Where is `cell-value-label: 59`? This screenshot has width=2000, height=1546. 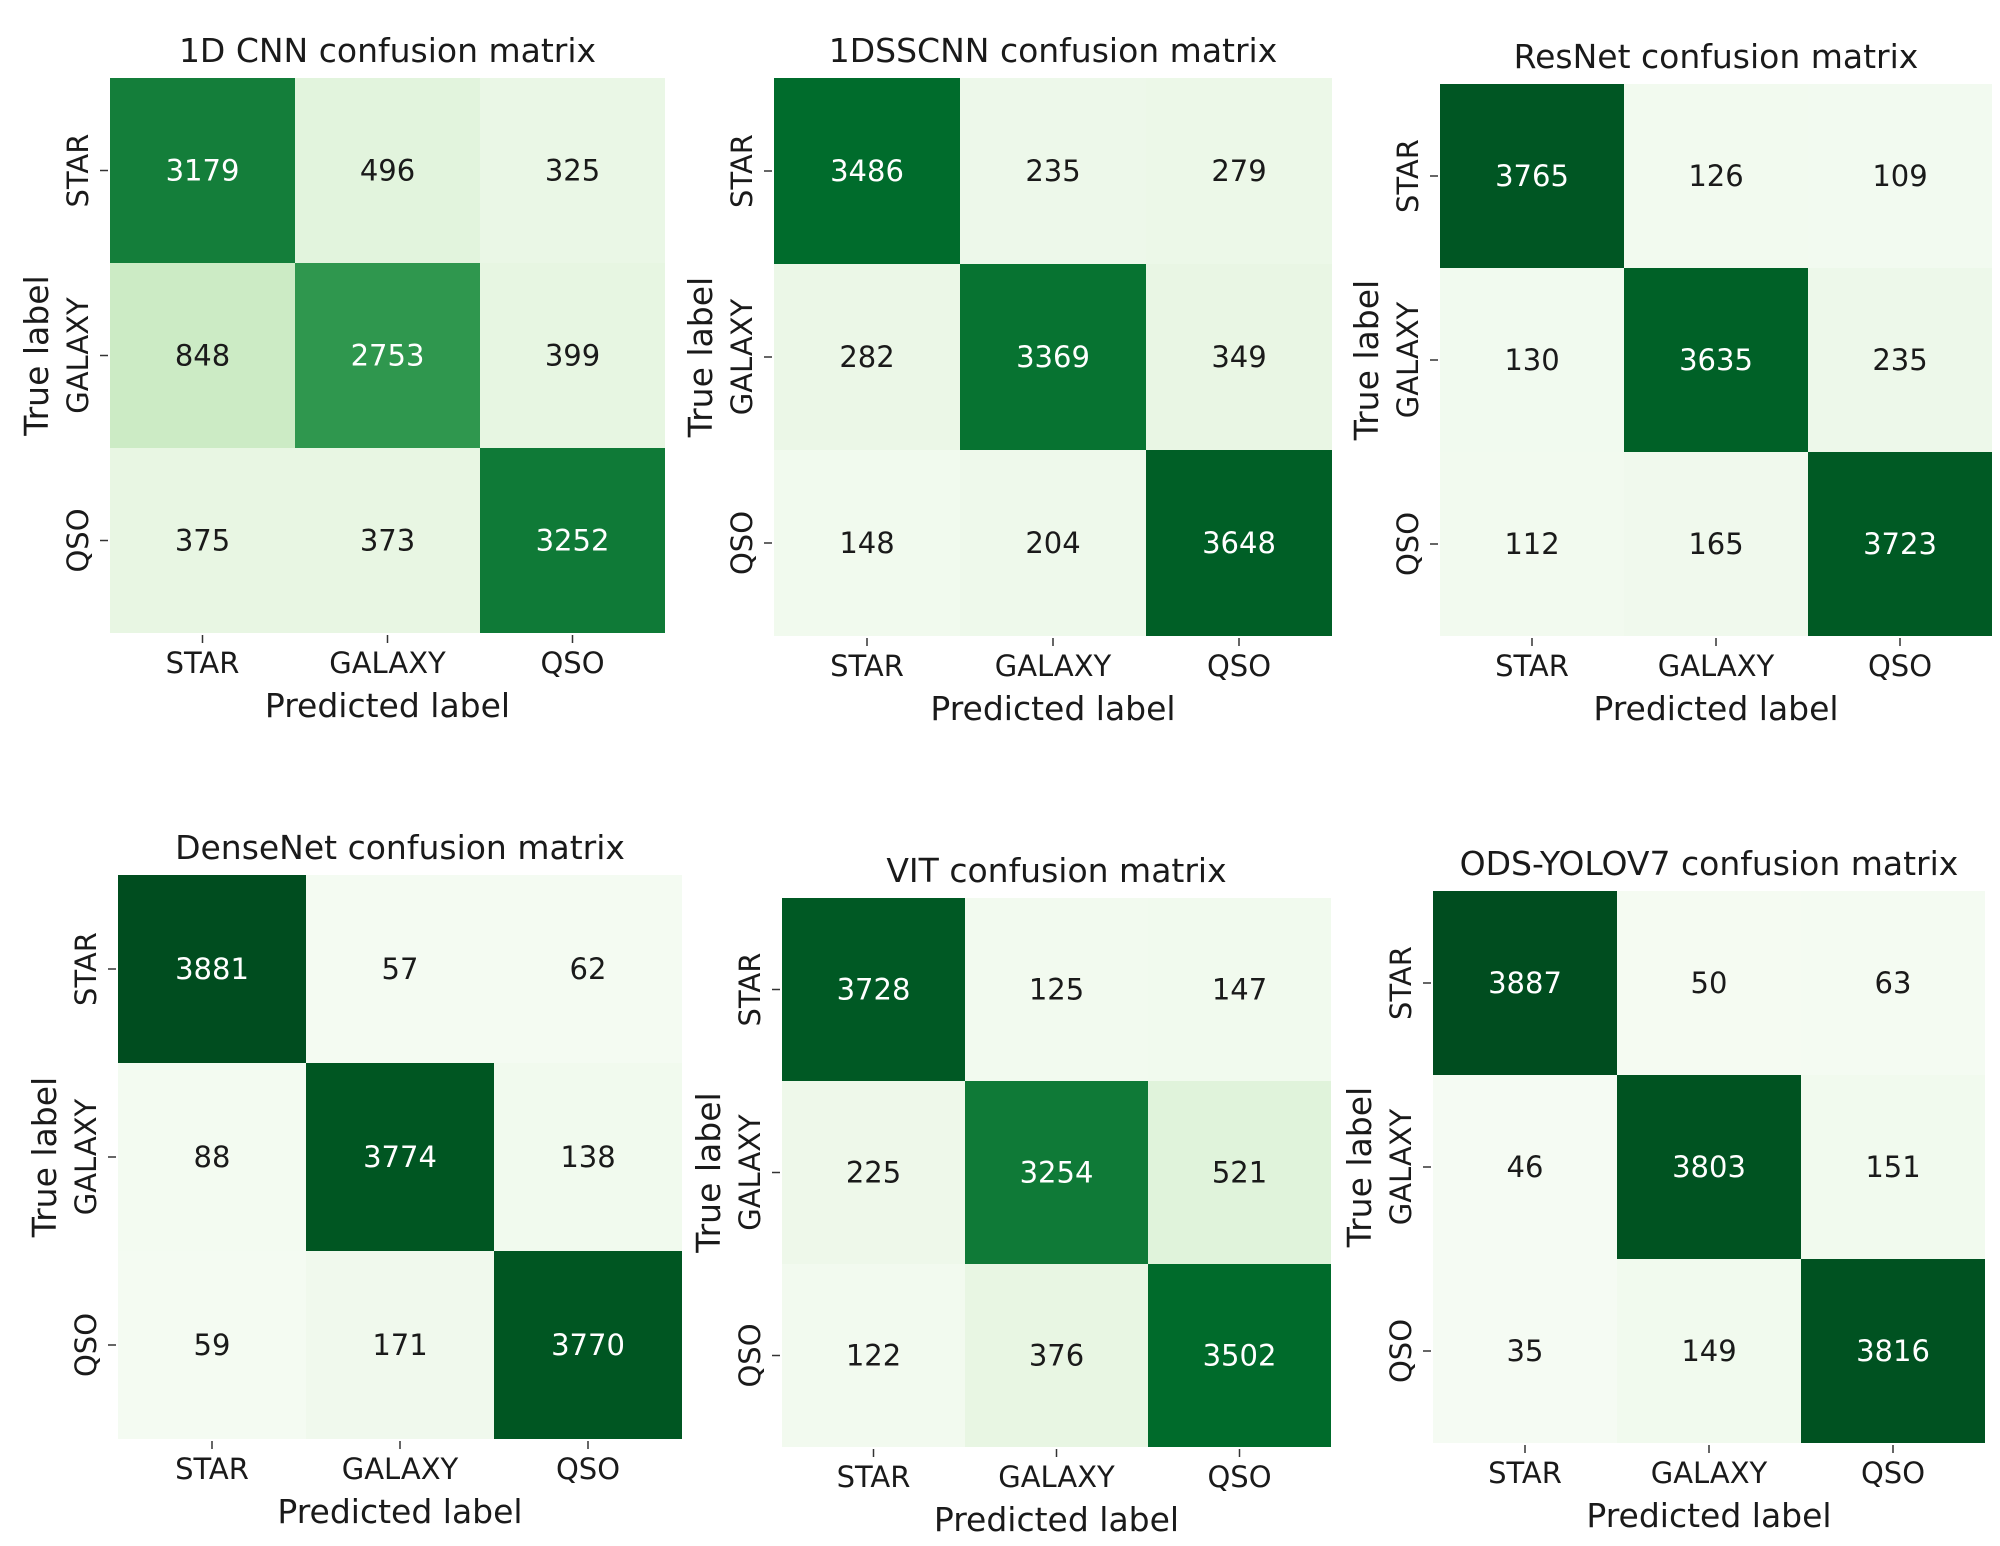
cell-value-label: 59 is located at coordinates (212, 1345).